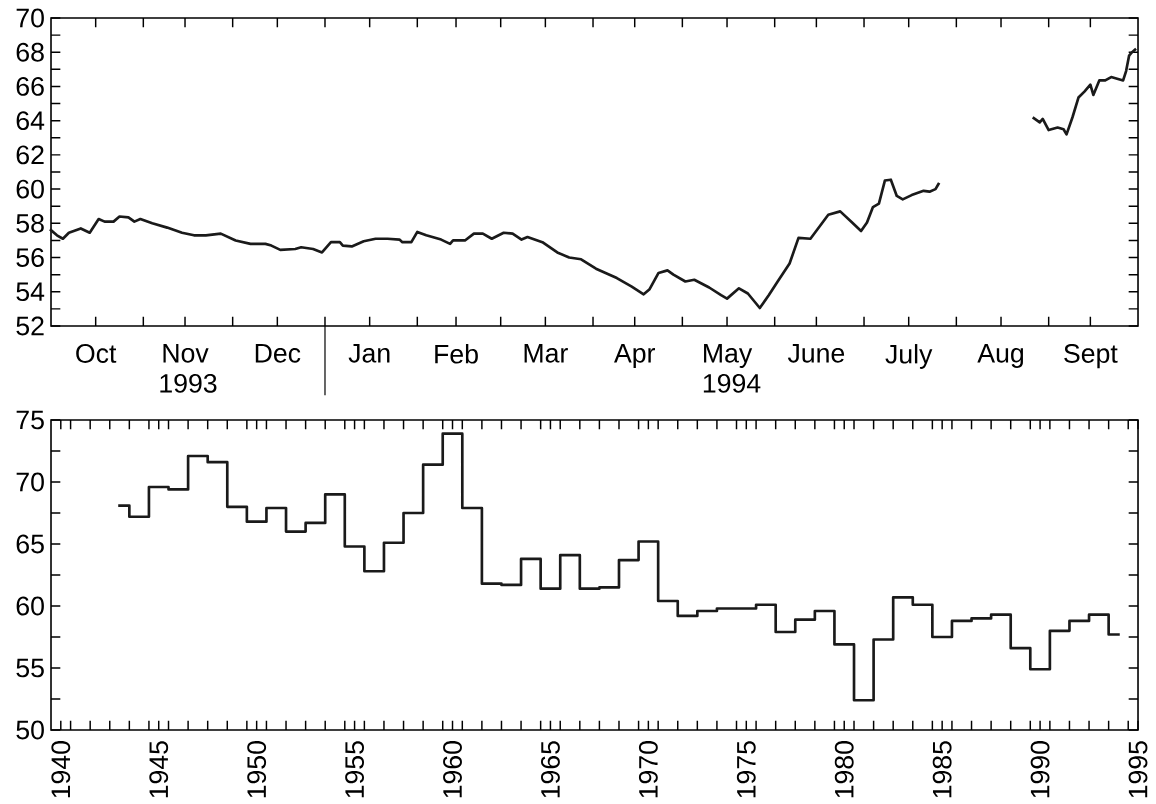  What do you see at coordinates (635, 356) in the screenshot?
I see `x-tick-label: Apr` at bounding box center [635, 356].